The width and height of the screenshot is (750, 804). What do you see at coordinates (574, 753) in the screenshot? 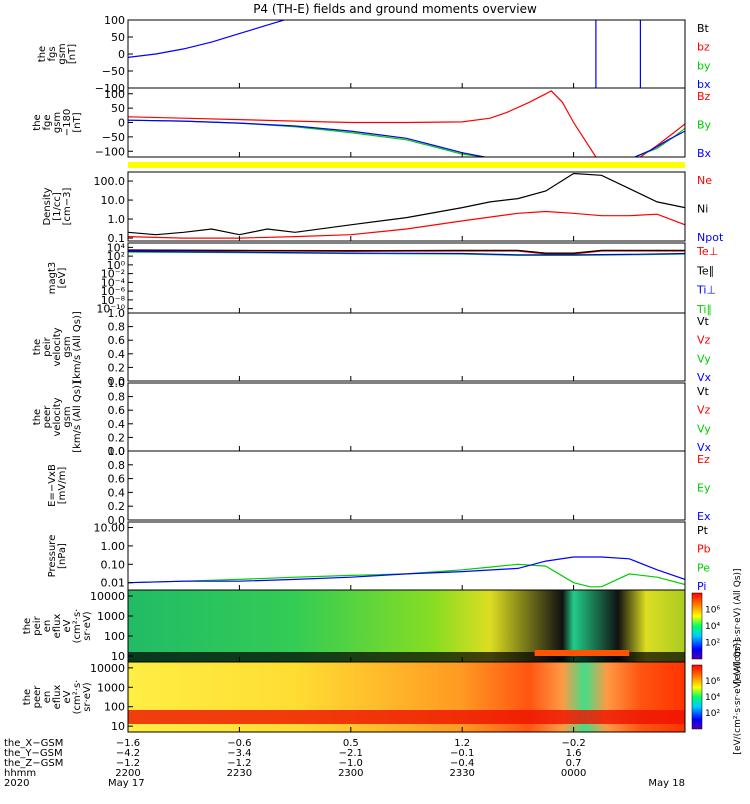
I see `footer-value: 1.6` at bounding box center [574, 753].